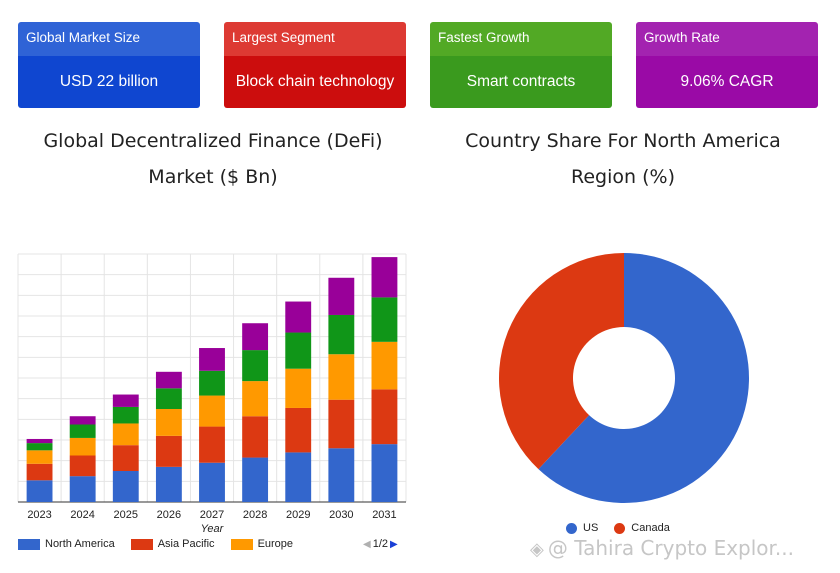  I want to click on legend-item: North America, so click(66, 544).